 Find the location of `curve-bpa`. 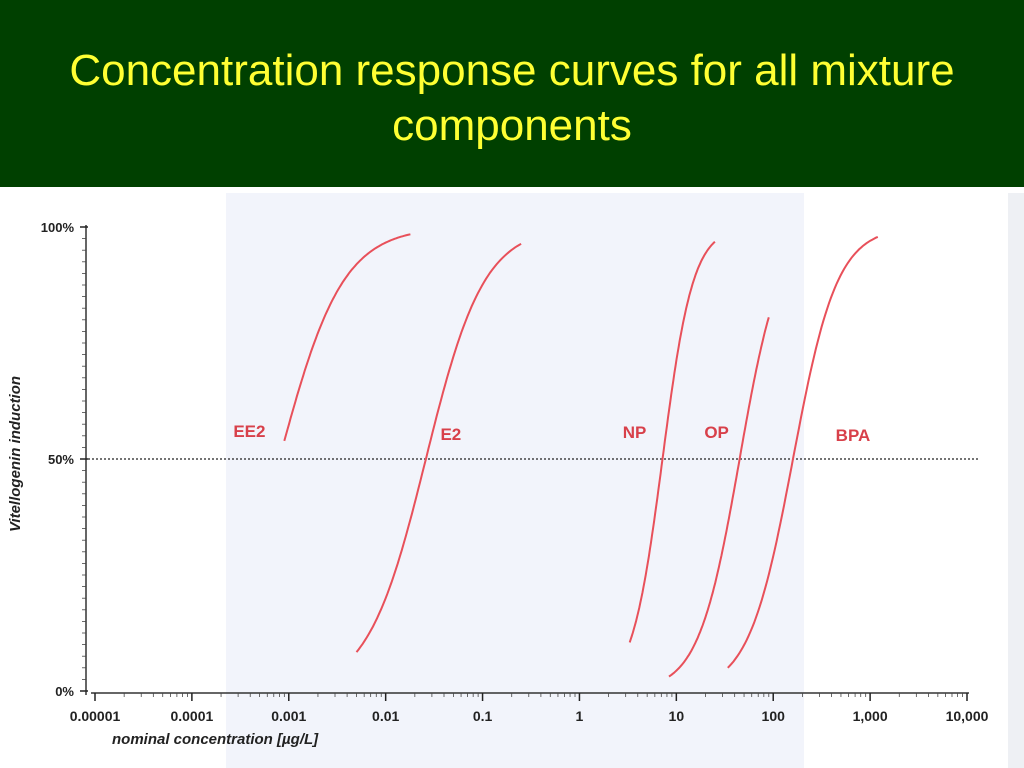

curve-bpa is located at coordinates (803, 452).